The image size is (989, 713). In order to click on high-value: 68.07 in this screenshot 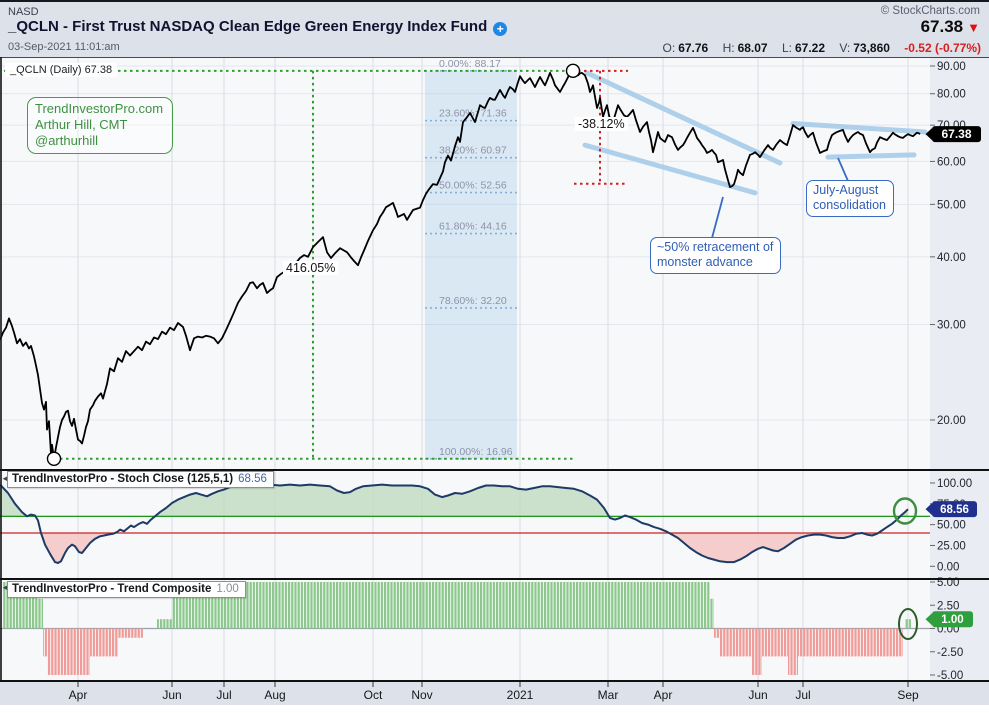, I will do `click(752, 48)`.